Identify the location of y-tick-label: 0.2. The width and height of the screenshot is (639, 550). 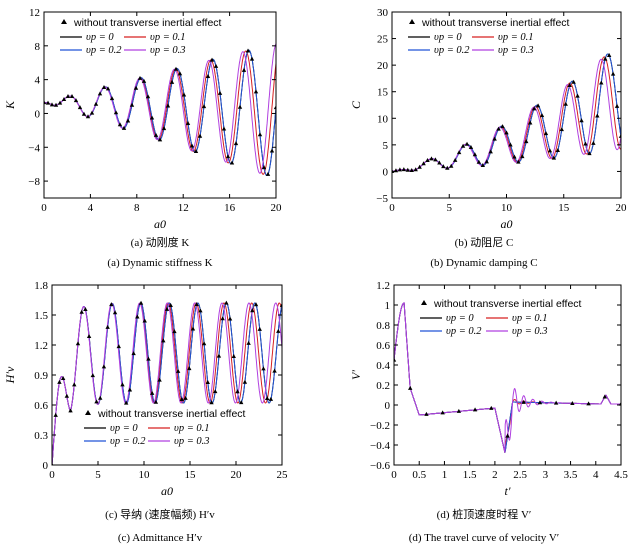
(383, 386).